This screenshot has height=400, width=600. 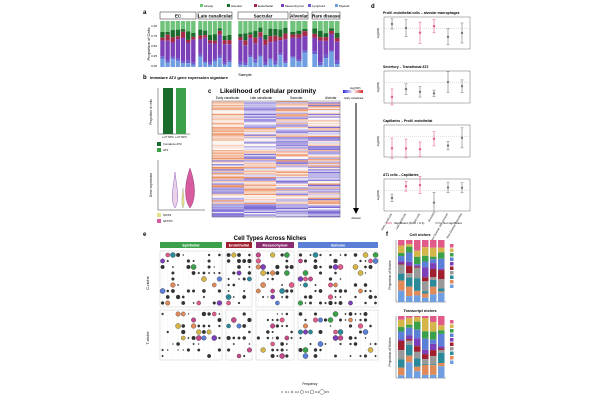 I want to click on e-block-frame, so click(x=275, y=279).